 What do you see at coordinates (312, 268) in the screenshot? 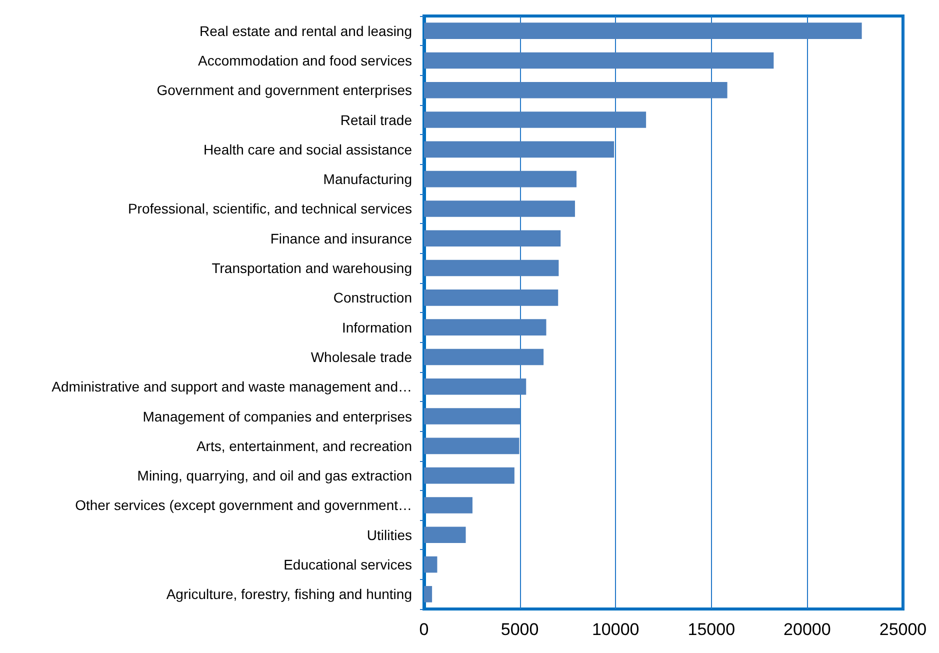
I see `y-tick-label: Transportation and warehousing` at bounding box center [312, 268].